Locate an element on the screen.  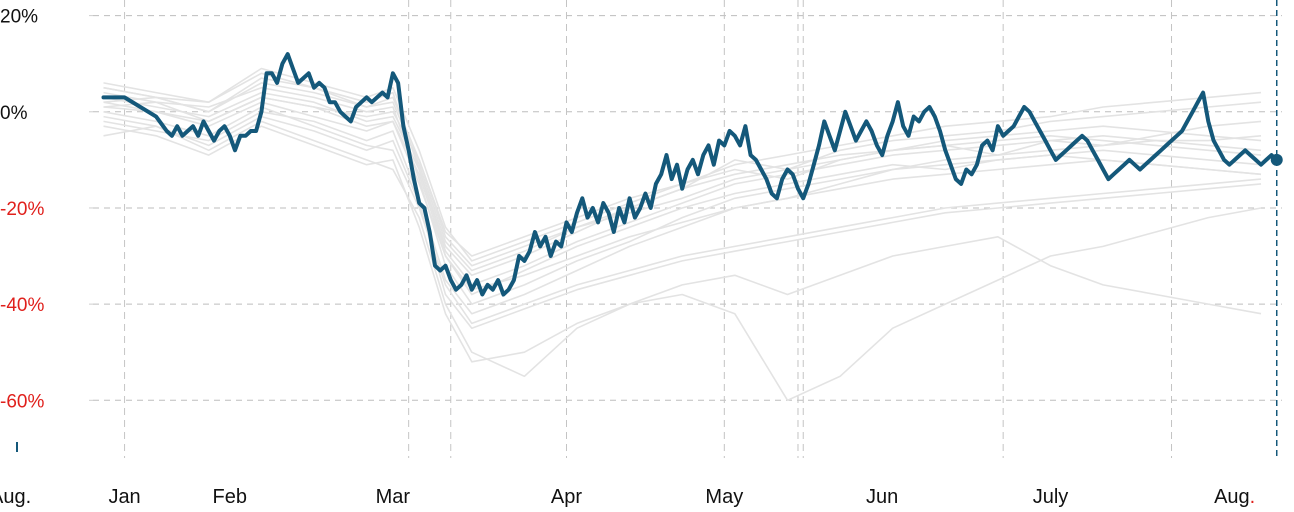
left-edge-month-label-text: Aug. is located at coordinates (15, 497).